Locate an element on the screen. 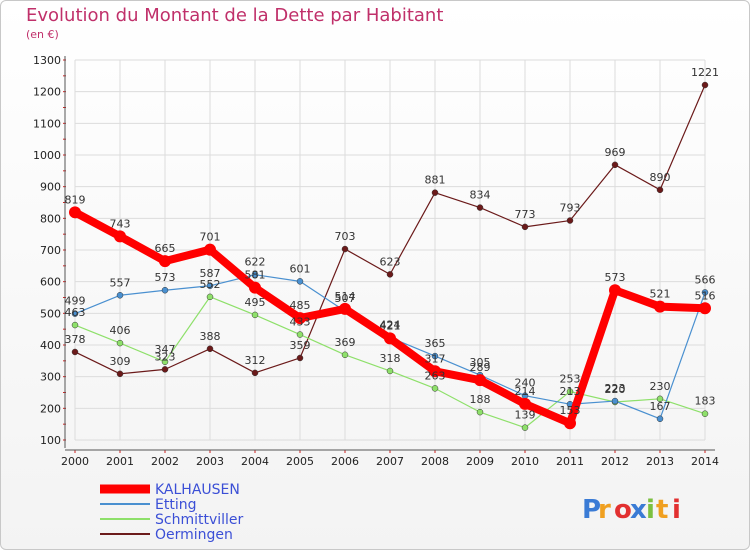 The width and height of the screenshot is (750, 550). x-tick-label: 2003 is located at coordinates (210, 461).